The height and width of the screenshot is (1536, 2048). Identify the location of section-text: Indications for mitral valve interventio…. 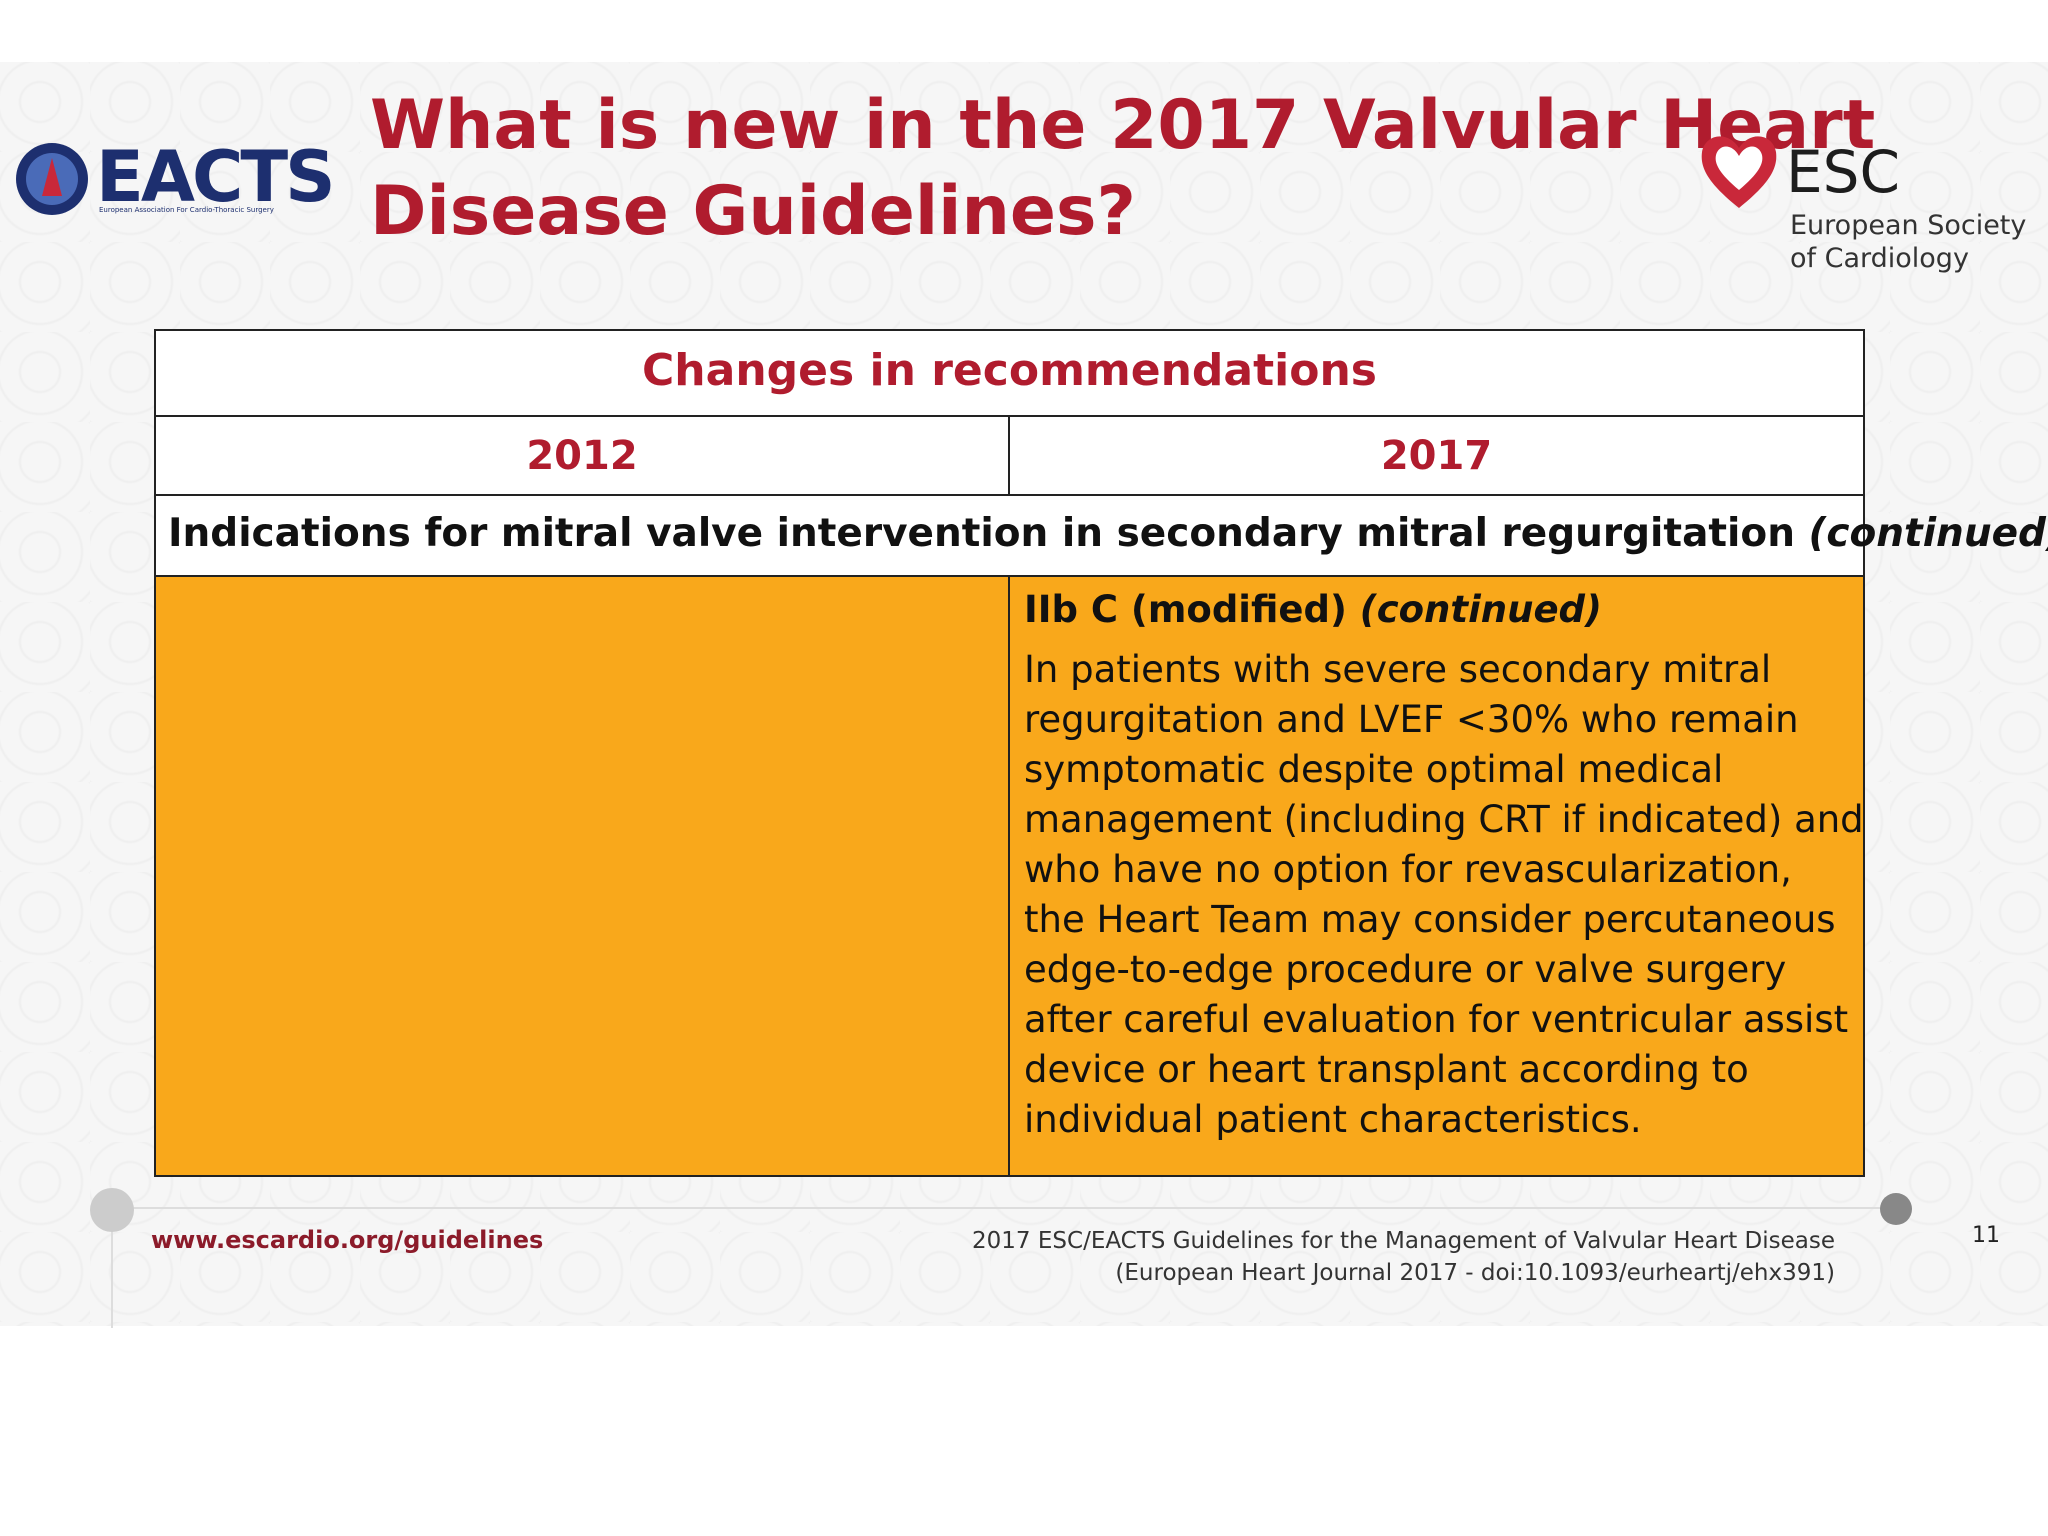
(981, 533).